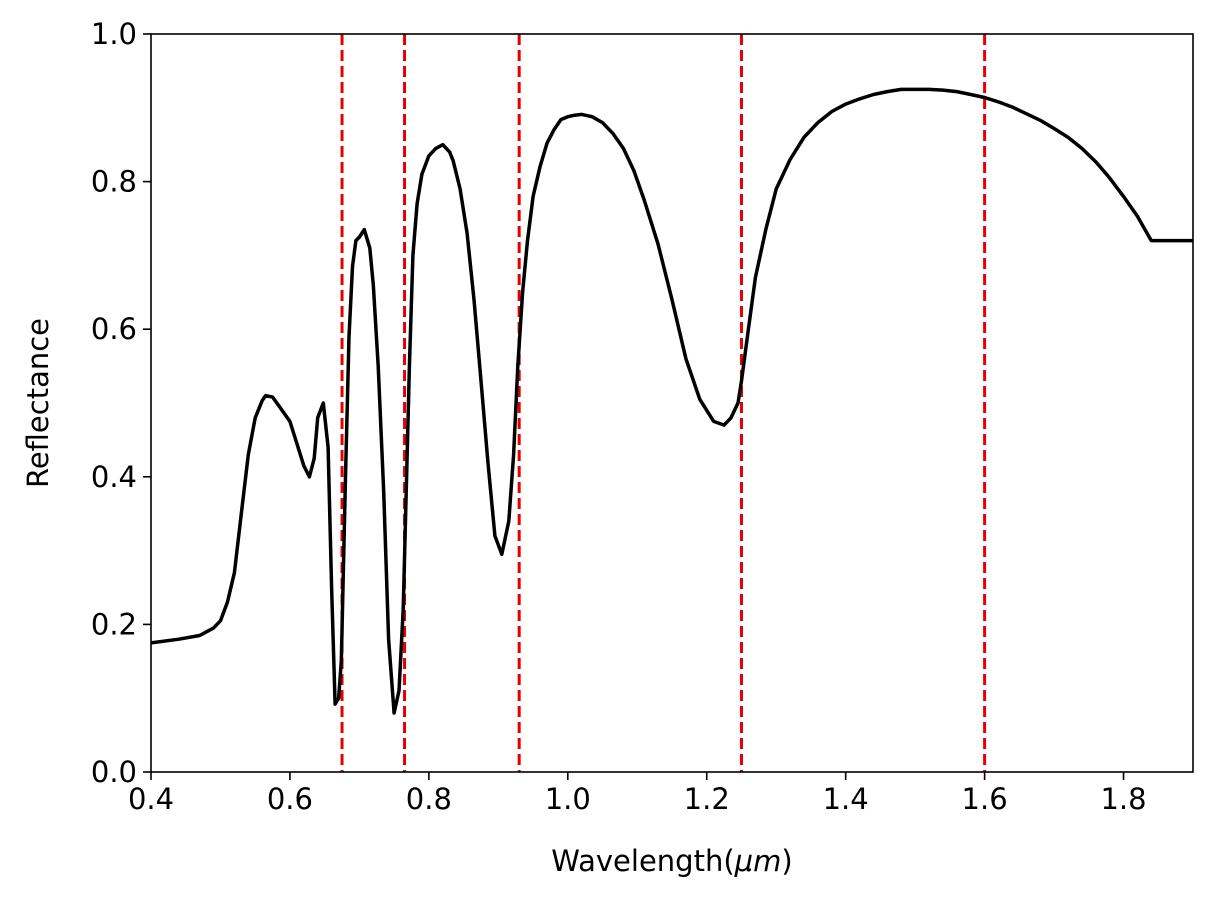 The height and width of the screenshot is (902, 1212). What do you see at coordinates (846, 799) in the screenshot?
I see `x-tick-label: 1.4` at bounding box center [846, 799].